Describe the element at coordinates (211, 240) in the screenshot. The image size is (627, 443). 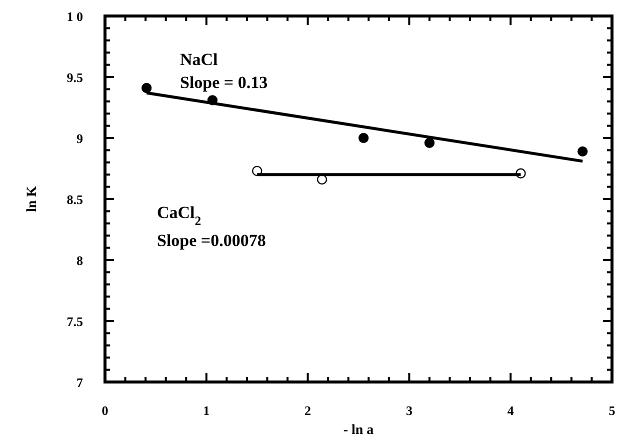
I see `annotation: Slope =0.00078` at that location.